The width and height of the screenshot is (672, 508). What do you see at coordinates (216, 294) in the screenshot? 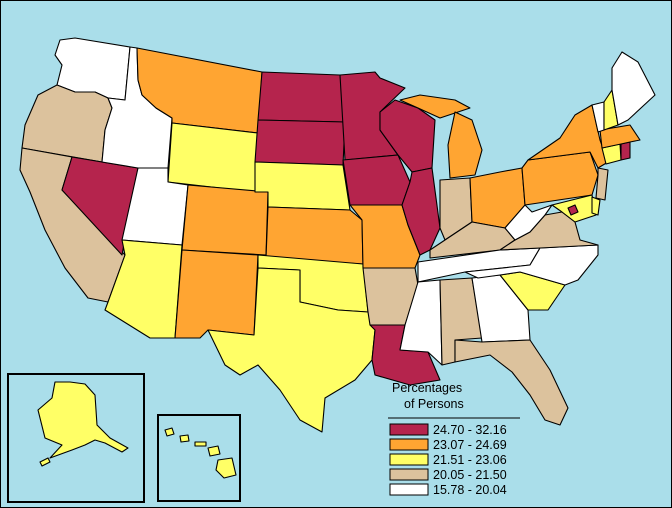
I see `state-nm` at bounding box center [216, 294].